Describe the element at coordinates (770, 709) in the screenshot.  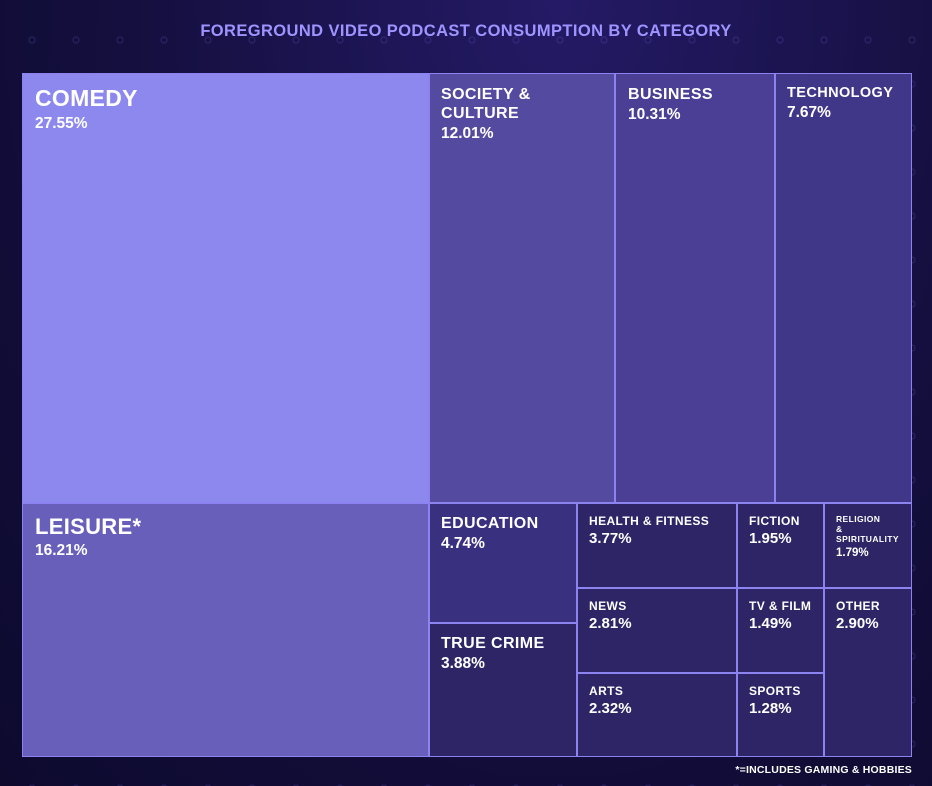
I see `tile-value: 1.28%` at that location.